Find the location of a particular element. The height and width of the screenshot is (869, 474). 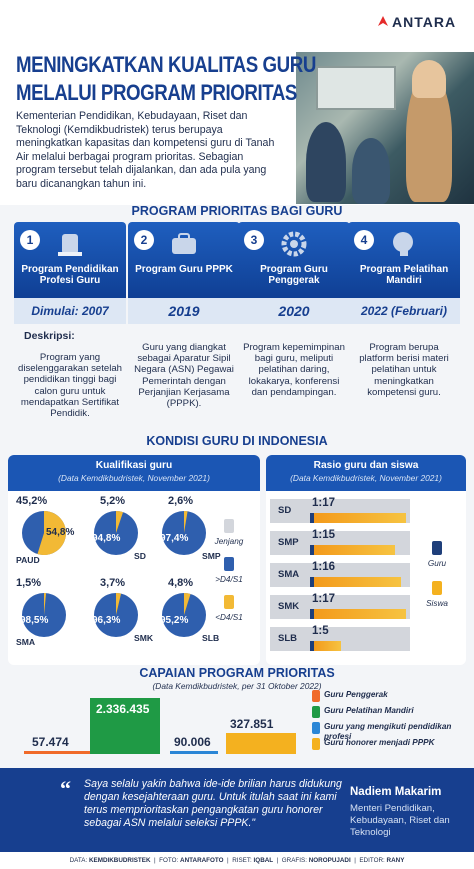

quote-box is located at coordinates (237, 810).